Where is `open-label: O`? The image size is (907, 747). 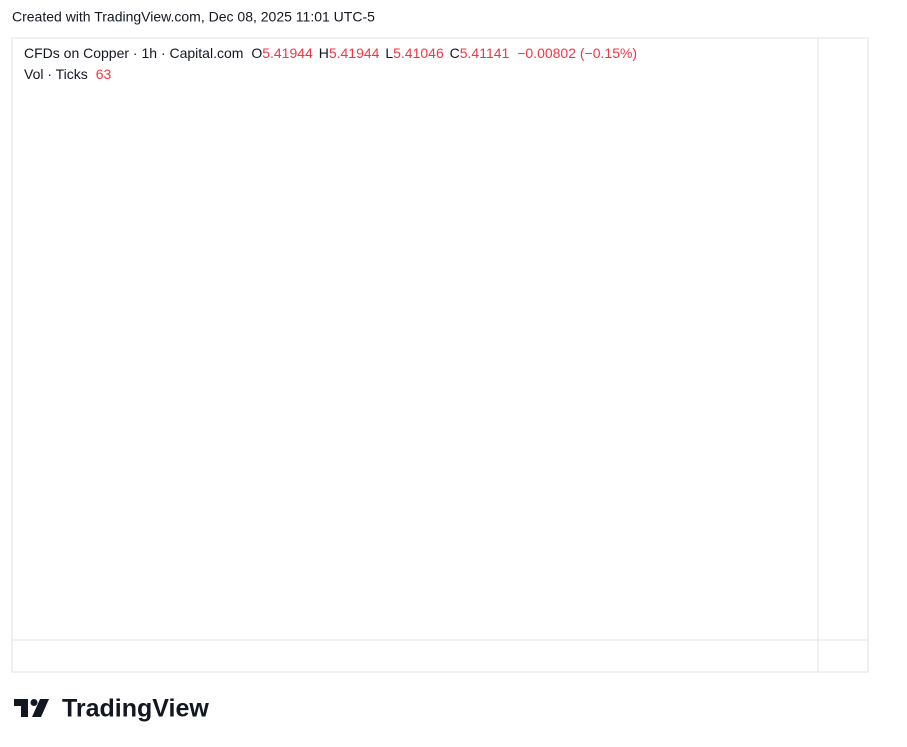
open-label: O is located at coordinates (256, 53).